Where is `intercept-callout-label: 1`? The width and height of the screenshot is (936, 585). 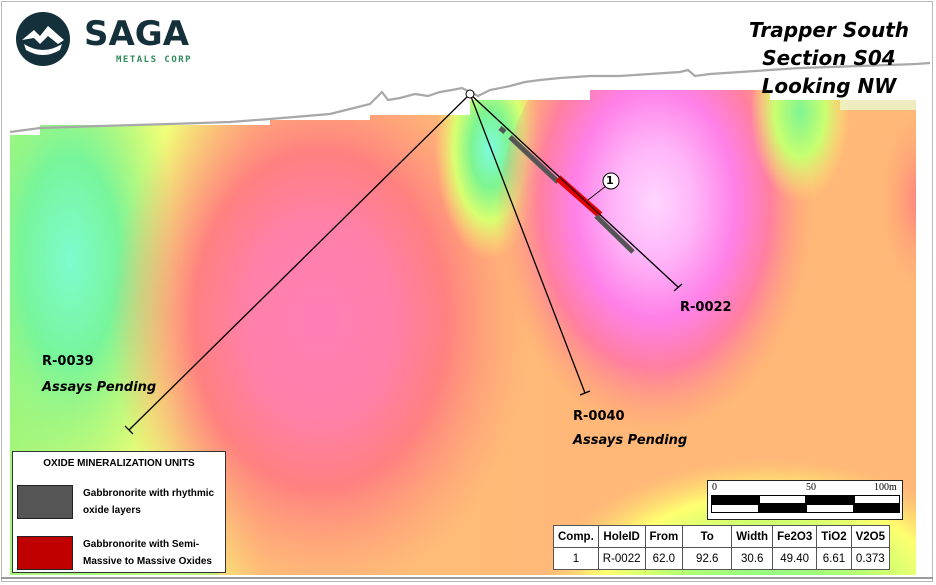
intercept-callout-label: 1 is located at coordinates (610, 180).